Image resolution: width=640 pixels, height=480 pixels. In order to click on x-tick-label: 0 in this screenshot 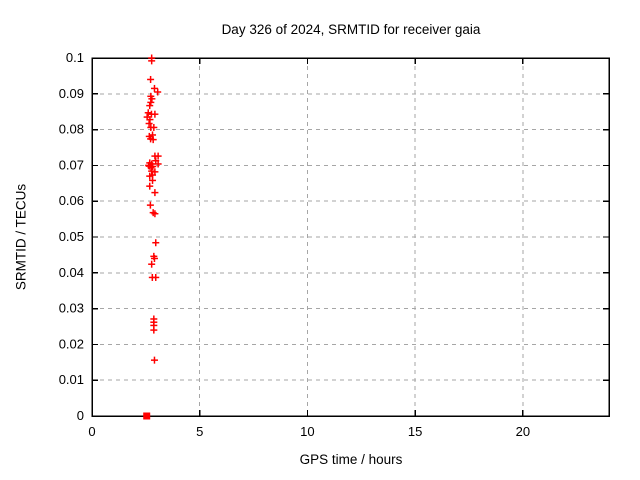, I will do `click(91, 431)`.